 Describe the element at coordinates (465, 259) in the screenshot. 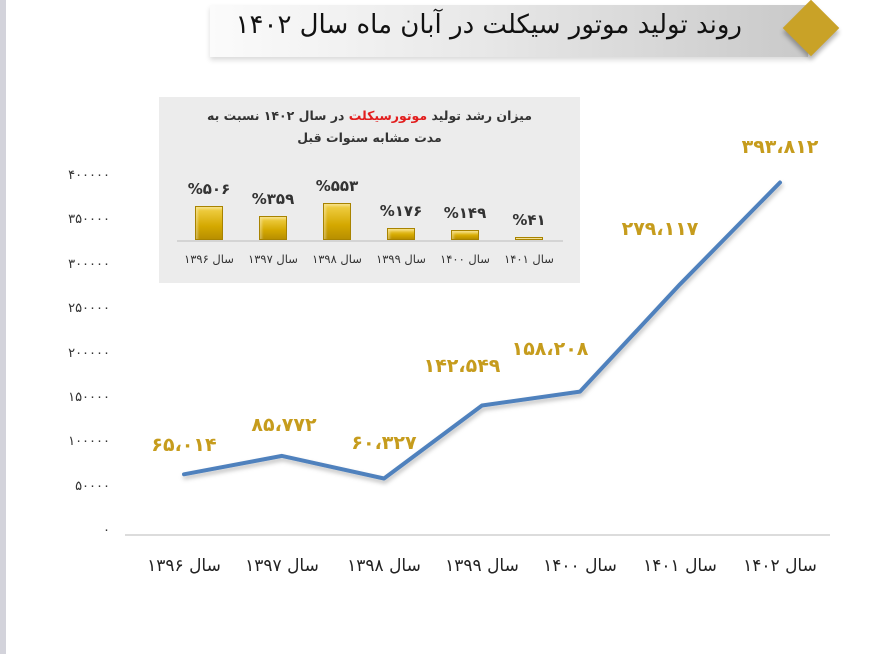

I see `bar-category-label: سال ۱۴۰۰` at that location.